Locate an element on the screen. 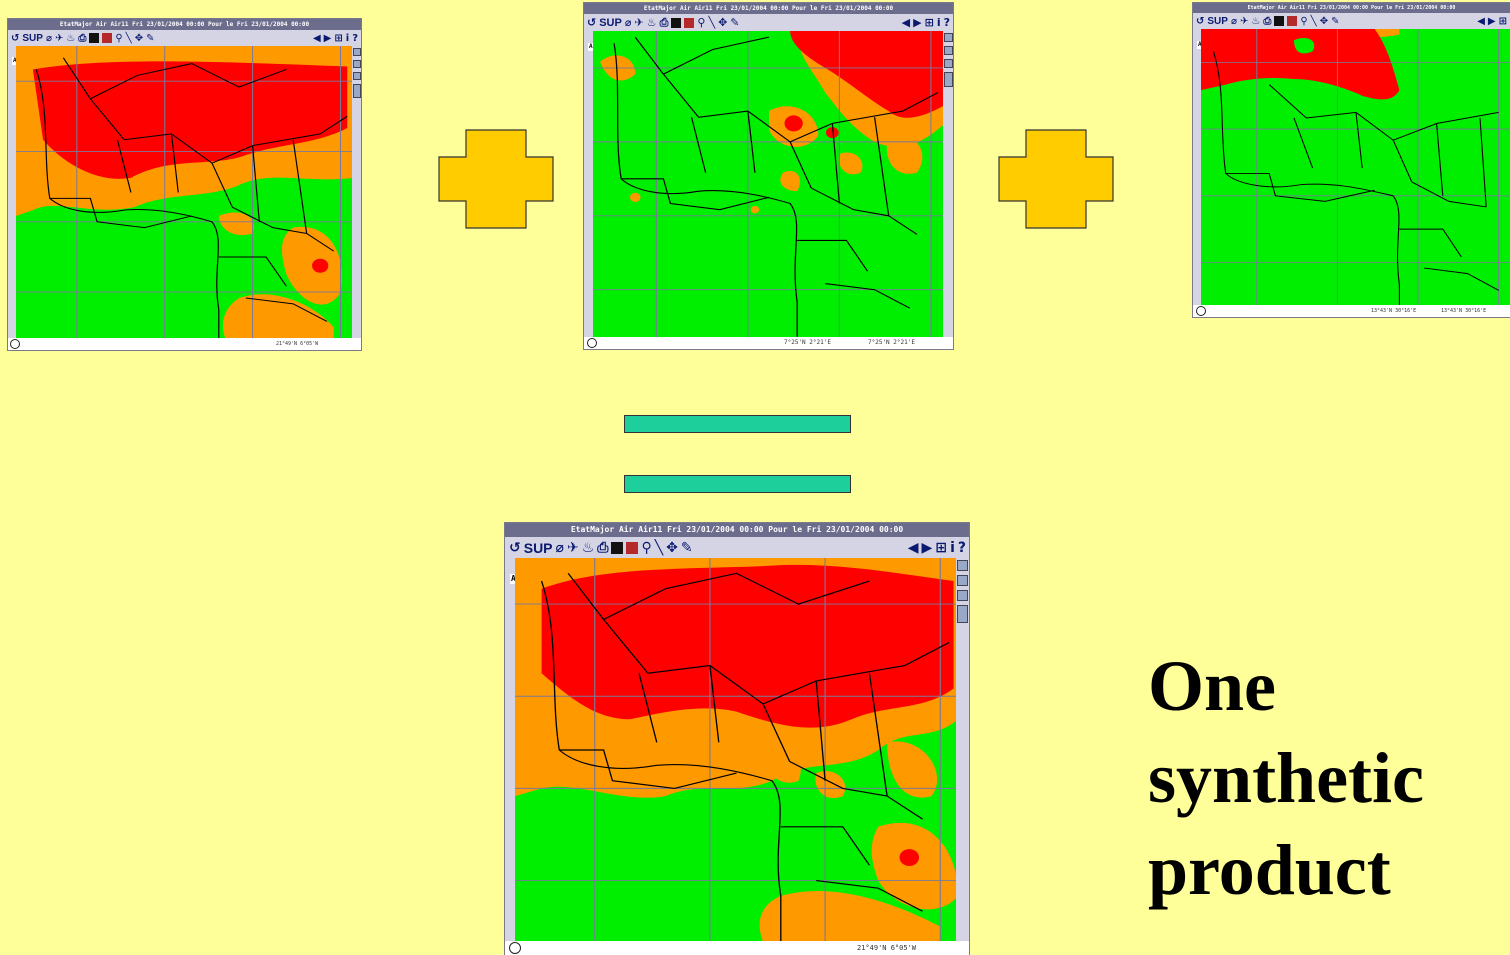 Image resolution: width=1510 pixels, height=955 pixels. coord-readout-b: 7°25'N 2°21'E is located at coordinates (891, 342).